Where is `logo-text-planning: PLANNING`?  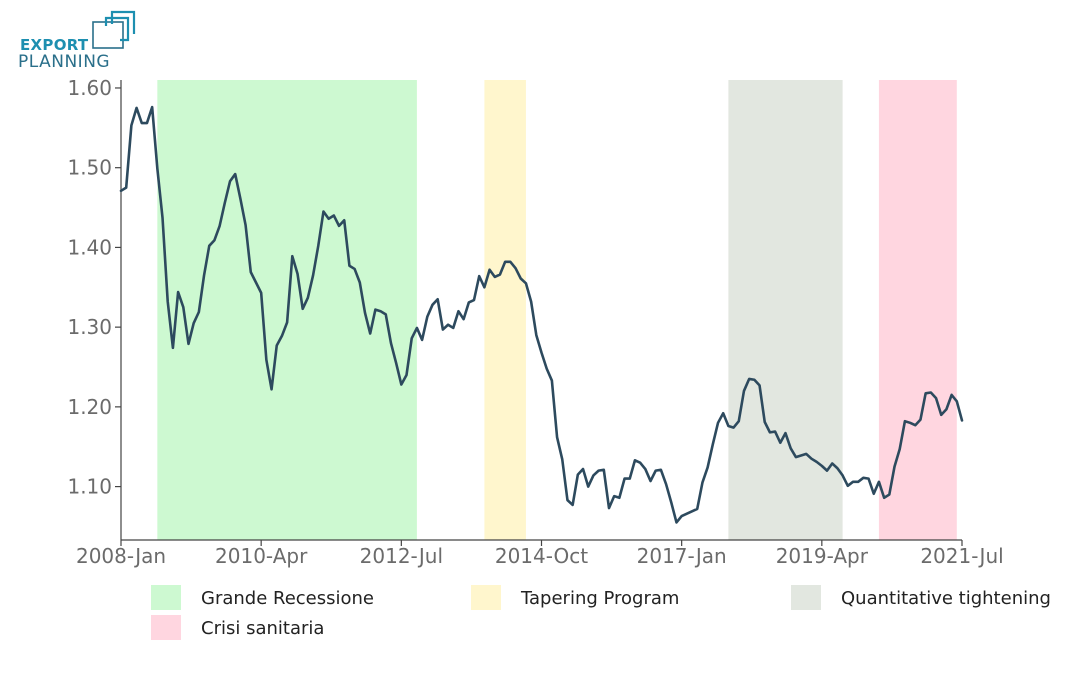
logo-text-planning: PLANNING is located at coordinates (64, 62).